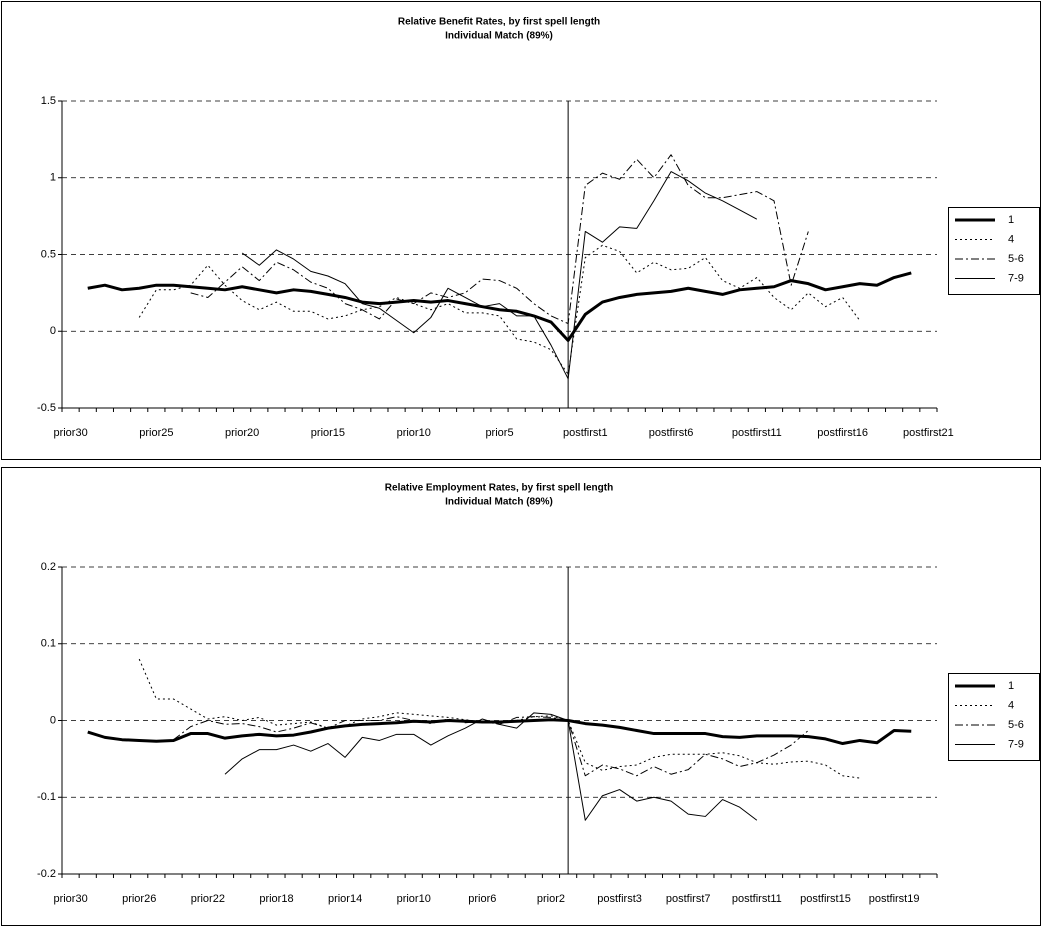 Image resolution: width=1043 pixels, height=932 pixels. Describe the element at coordinates (585, 433) in the screenshot. I see `x-tick-label: postfirst1` at that location.